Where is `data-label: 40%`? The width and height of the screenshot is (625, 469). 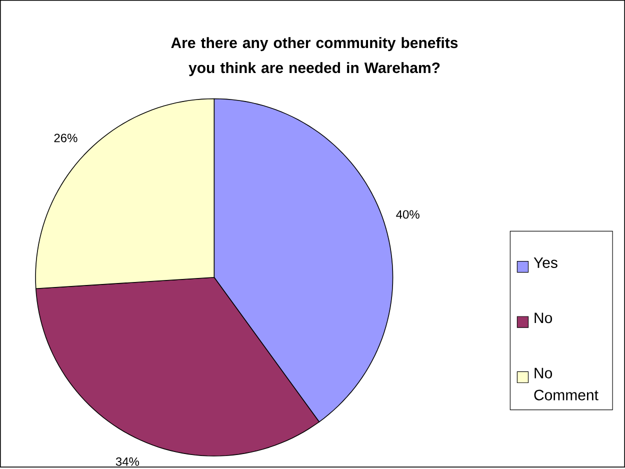 data-label: 40% is located at coordinates (408, 214).